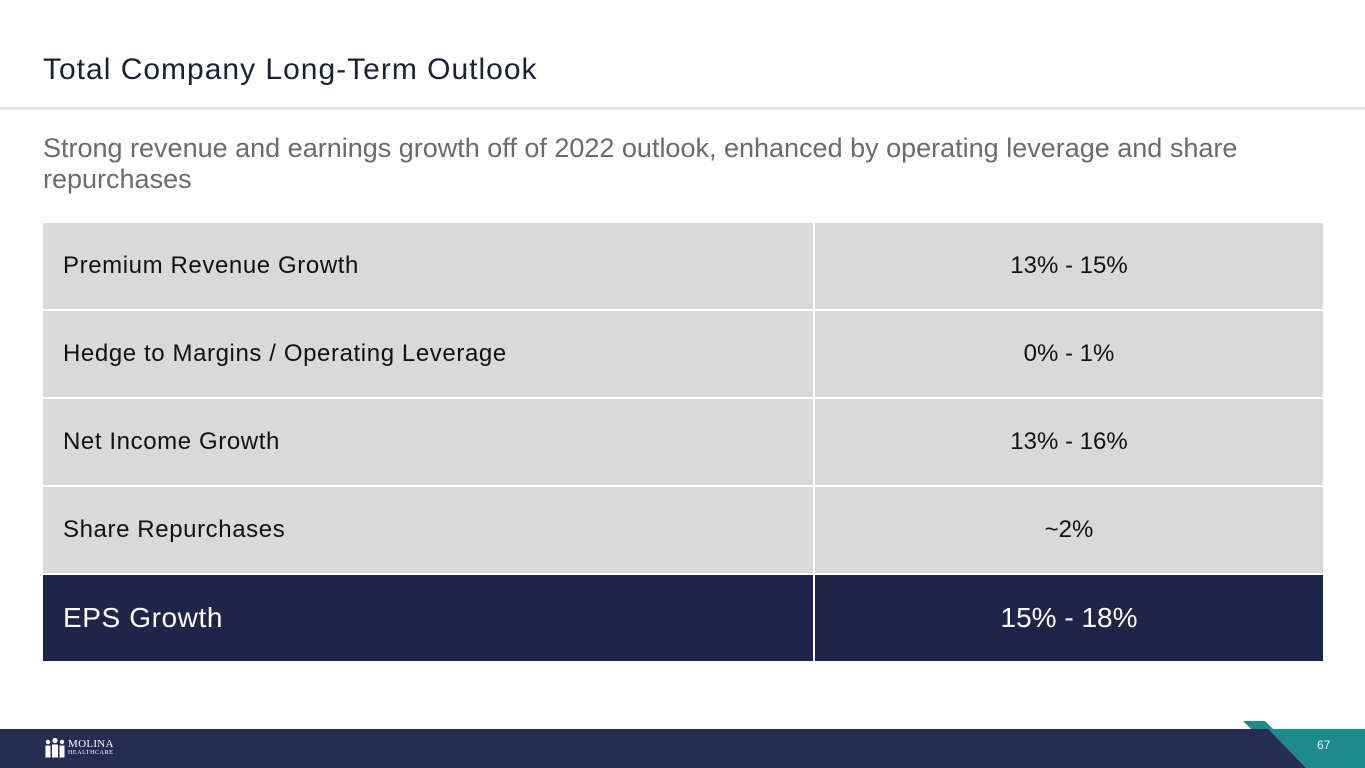  Describe the element at coordinates (1316, 748) in the screenshot. I see `footer-accent-shape` at that location.